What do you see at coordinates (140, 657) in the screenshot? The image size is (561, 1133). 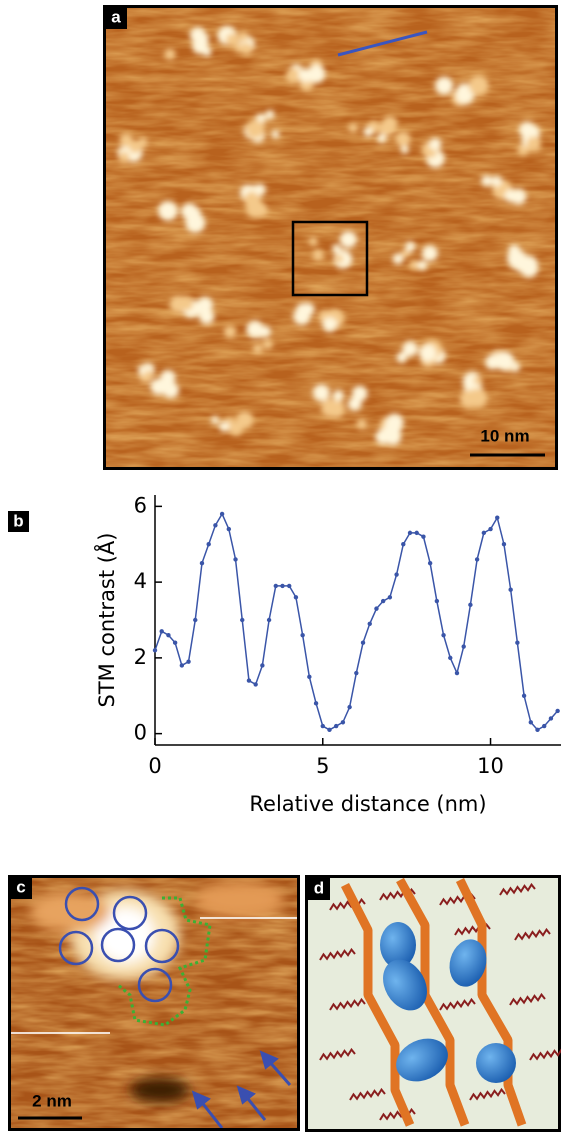 I see `y-tick-label: 2` at bounding box center [140, 657].